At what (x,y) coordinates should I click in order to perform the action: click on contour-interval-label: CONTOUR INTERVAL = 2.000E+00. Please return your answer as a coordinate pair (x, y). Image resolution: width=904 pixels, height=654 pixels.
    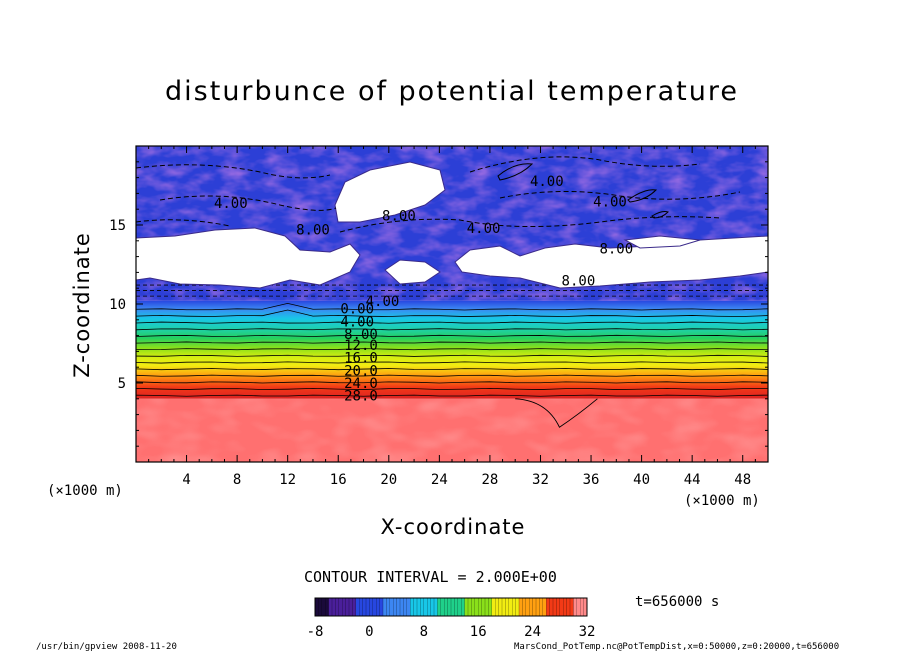
    Looking at the image, I should click on (430, 577).